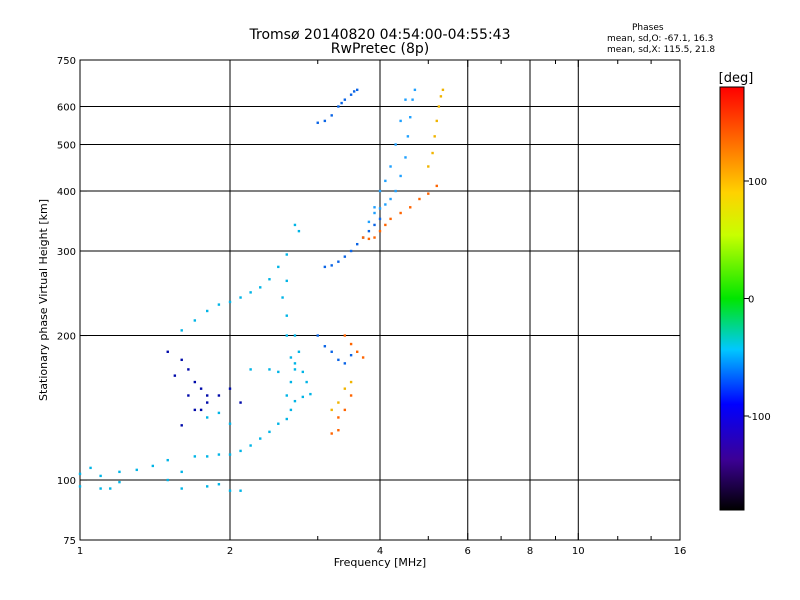  What do you see at coordinates (66, 481) in the screenshot?
I see `y-tick-label: 100` at bounding box center [66, 481].